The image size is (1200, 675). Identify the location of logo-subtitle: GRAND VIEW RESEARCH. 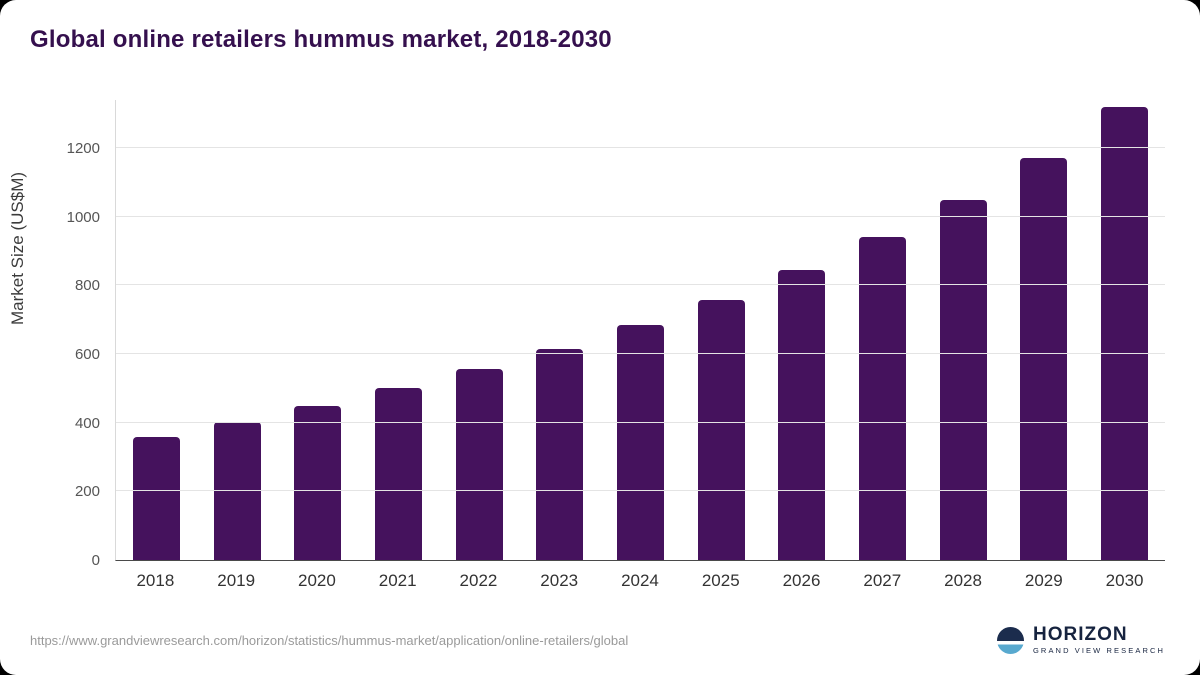
(1099, 651).